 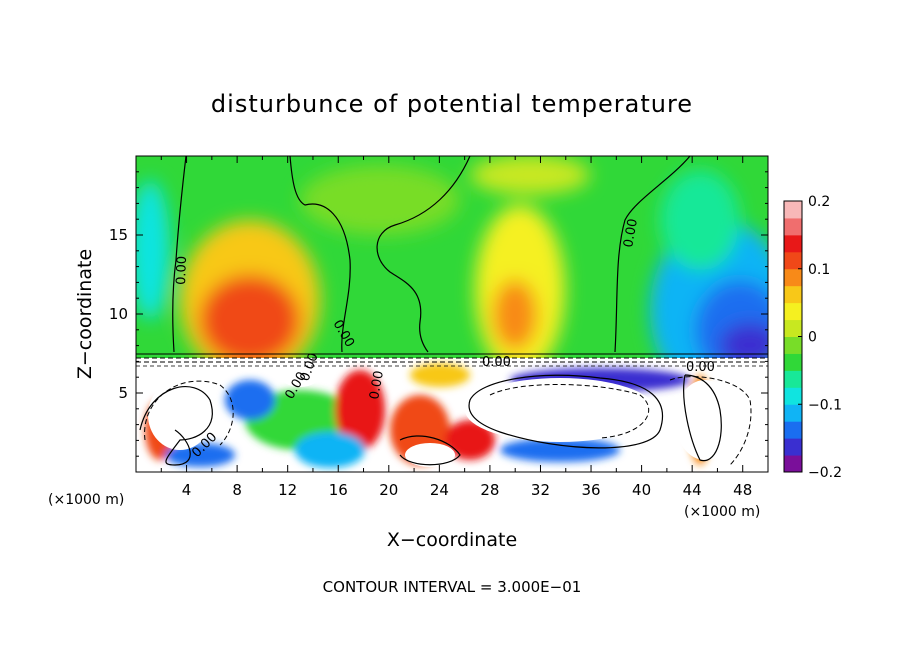 I want to click on x-tick-label: 16, so click(x=338, y=490).